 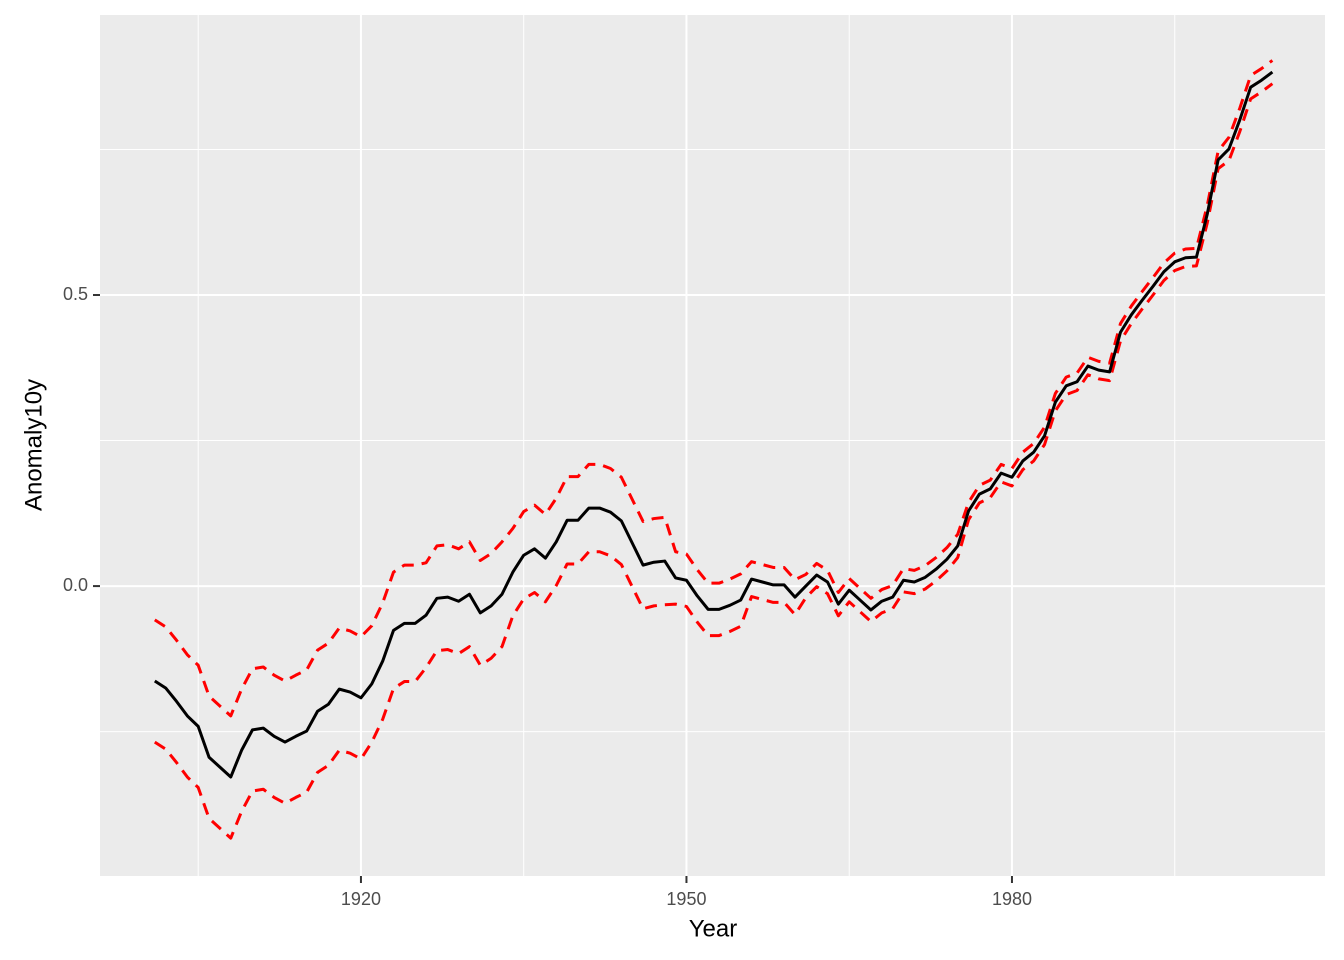 I want to click on x-tick-label: 1980, so click(x=1012, y=899).